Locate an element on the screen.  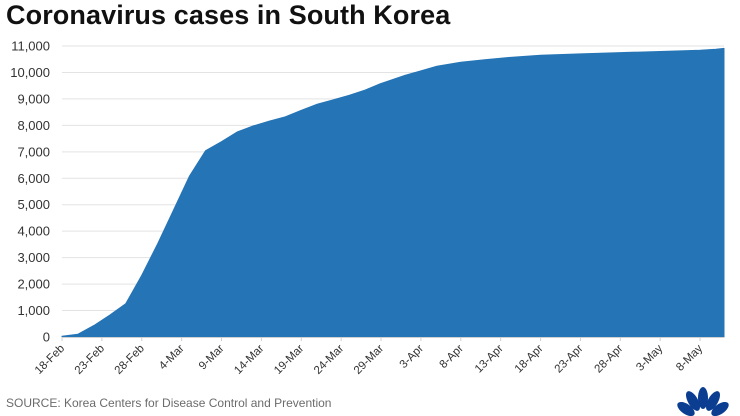
nbc-peacock-logo is located at coordinates (703, 401).